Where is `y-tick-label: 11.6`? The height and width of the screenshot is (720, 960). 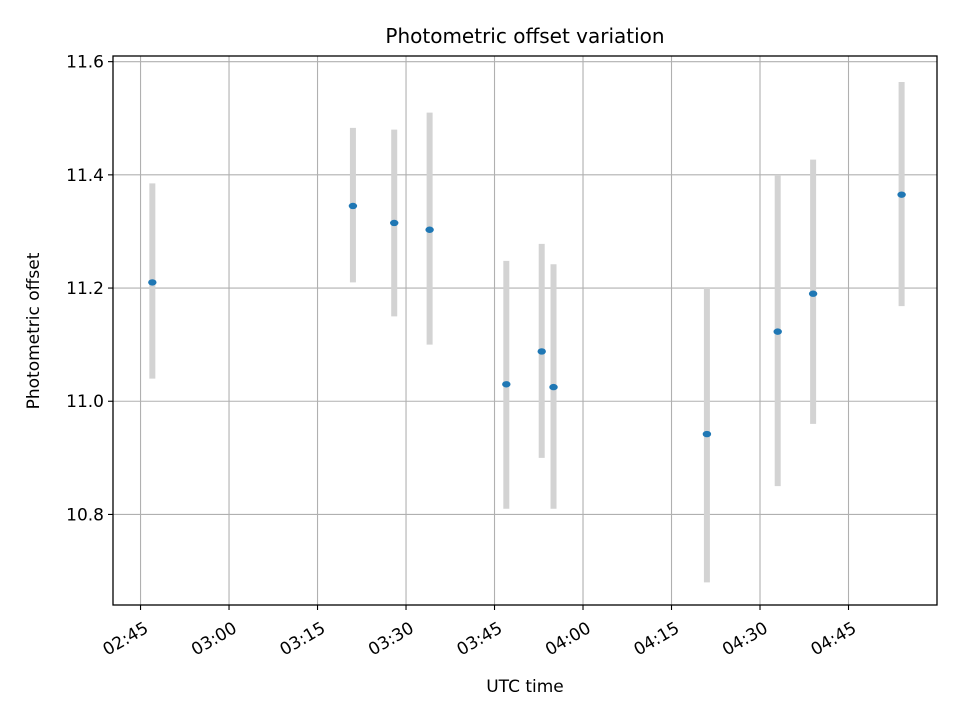
y-tick-label: 11.6 is located at coordinates (85, 63).